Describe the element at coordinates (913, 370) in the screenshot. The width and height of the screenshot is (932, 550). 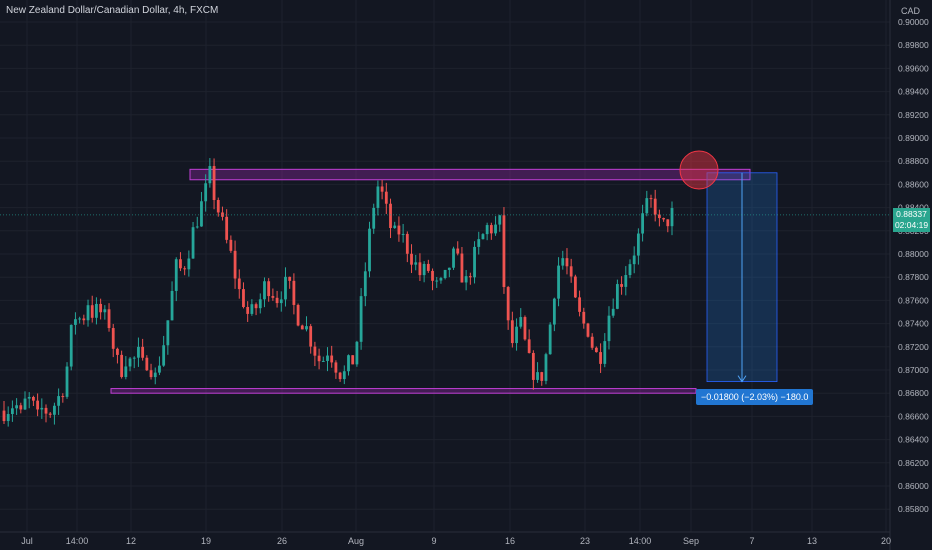
I see `price-tick-label: 0.87000` at that location.